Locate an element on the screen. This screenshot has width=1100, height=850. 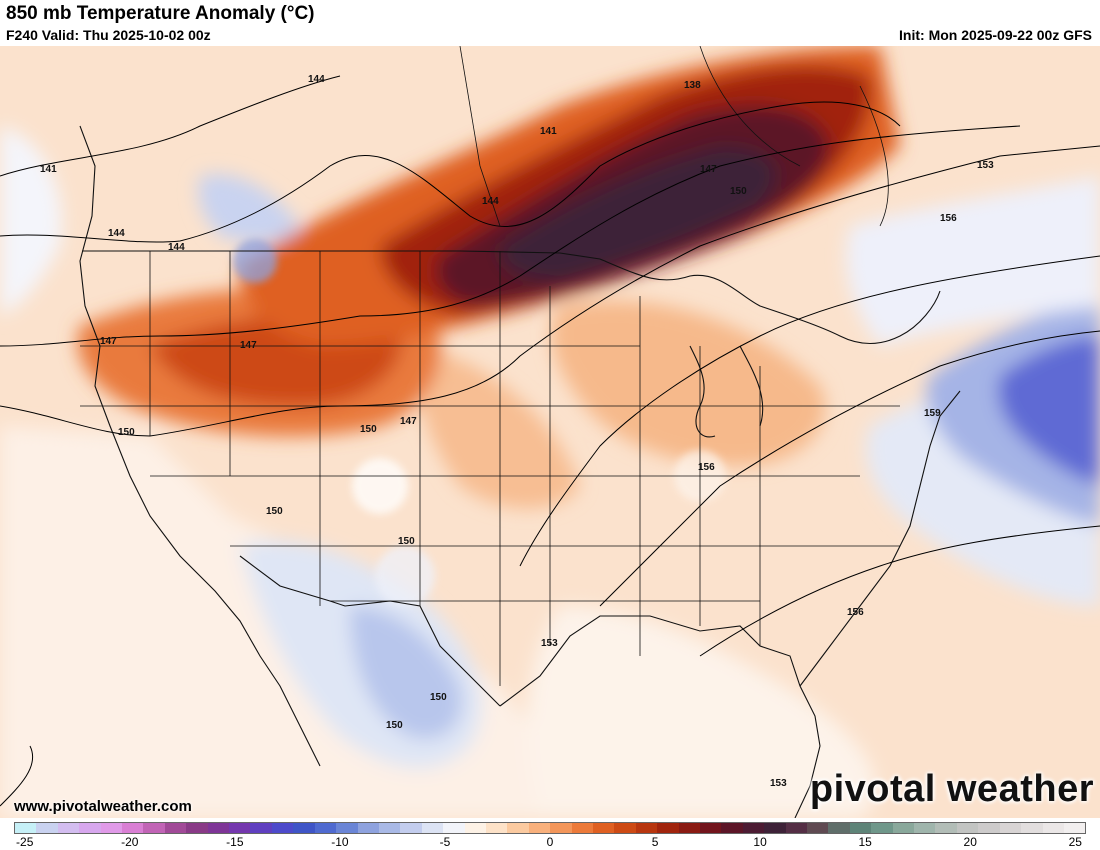
colorbar-tick-label: 0 is located at coordinates (550, 842).